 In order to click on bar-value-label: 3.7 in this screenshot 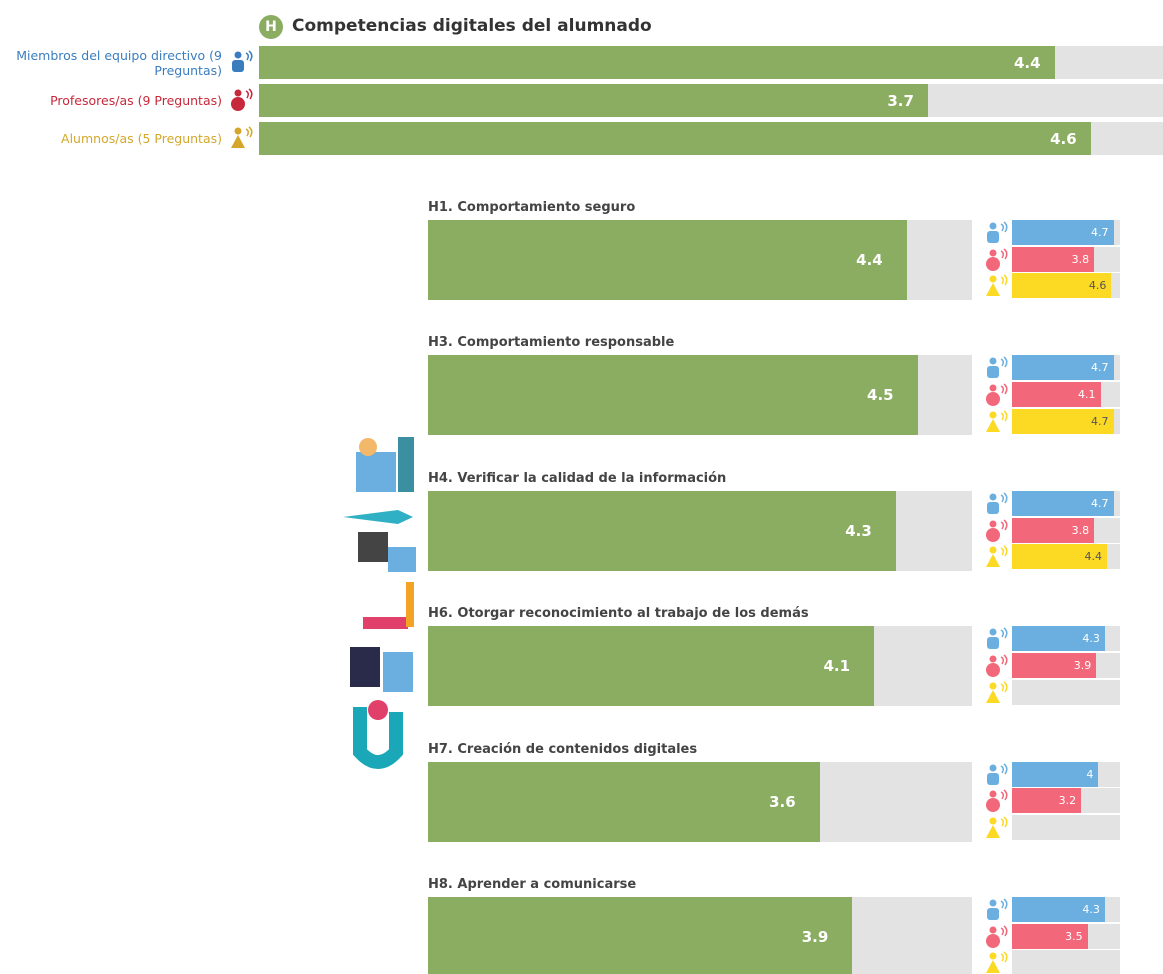, I will do `click(900, 100)`.